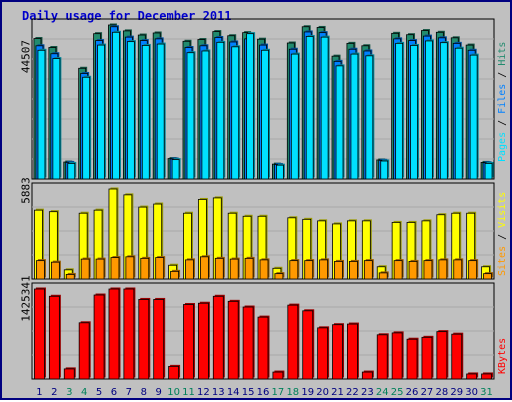 This screenshot has width=512, height=402. Describe the element at coordinates (69, 392) in the screenshot. I see `x-tick-label-day-3: 3` at that location.